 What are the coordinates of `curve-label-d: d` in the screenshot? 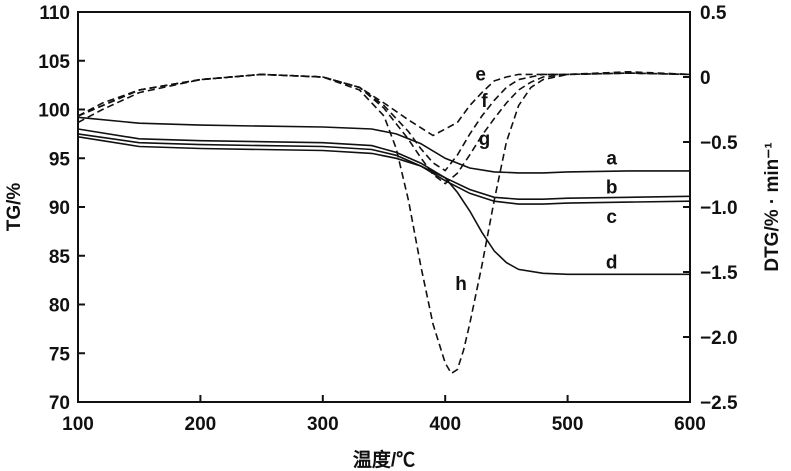 It's located at (612, 263).